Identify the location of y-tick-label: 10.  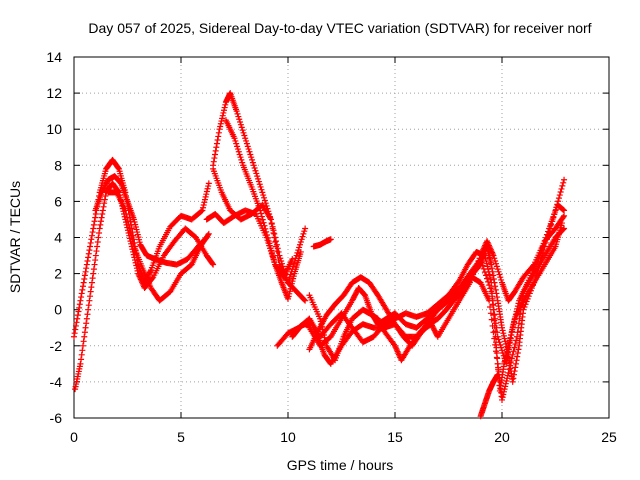
(54, 129).